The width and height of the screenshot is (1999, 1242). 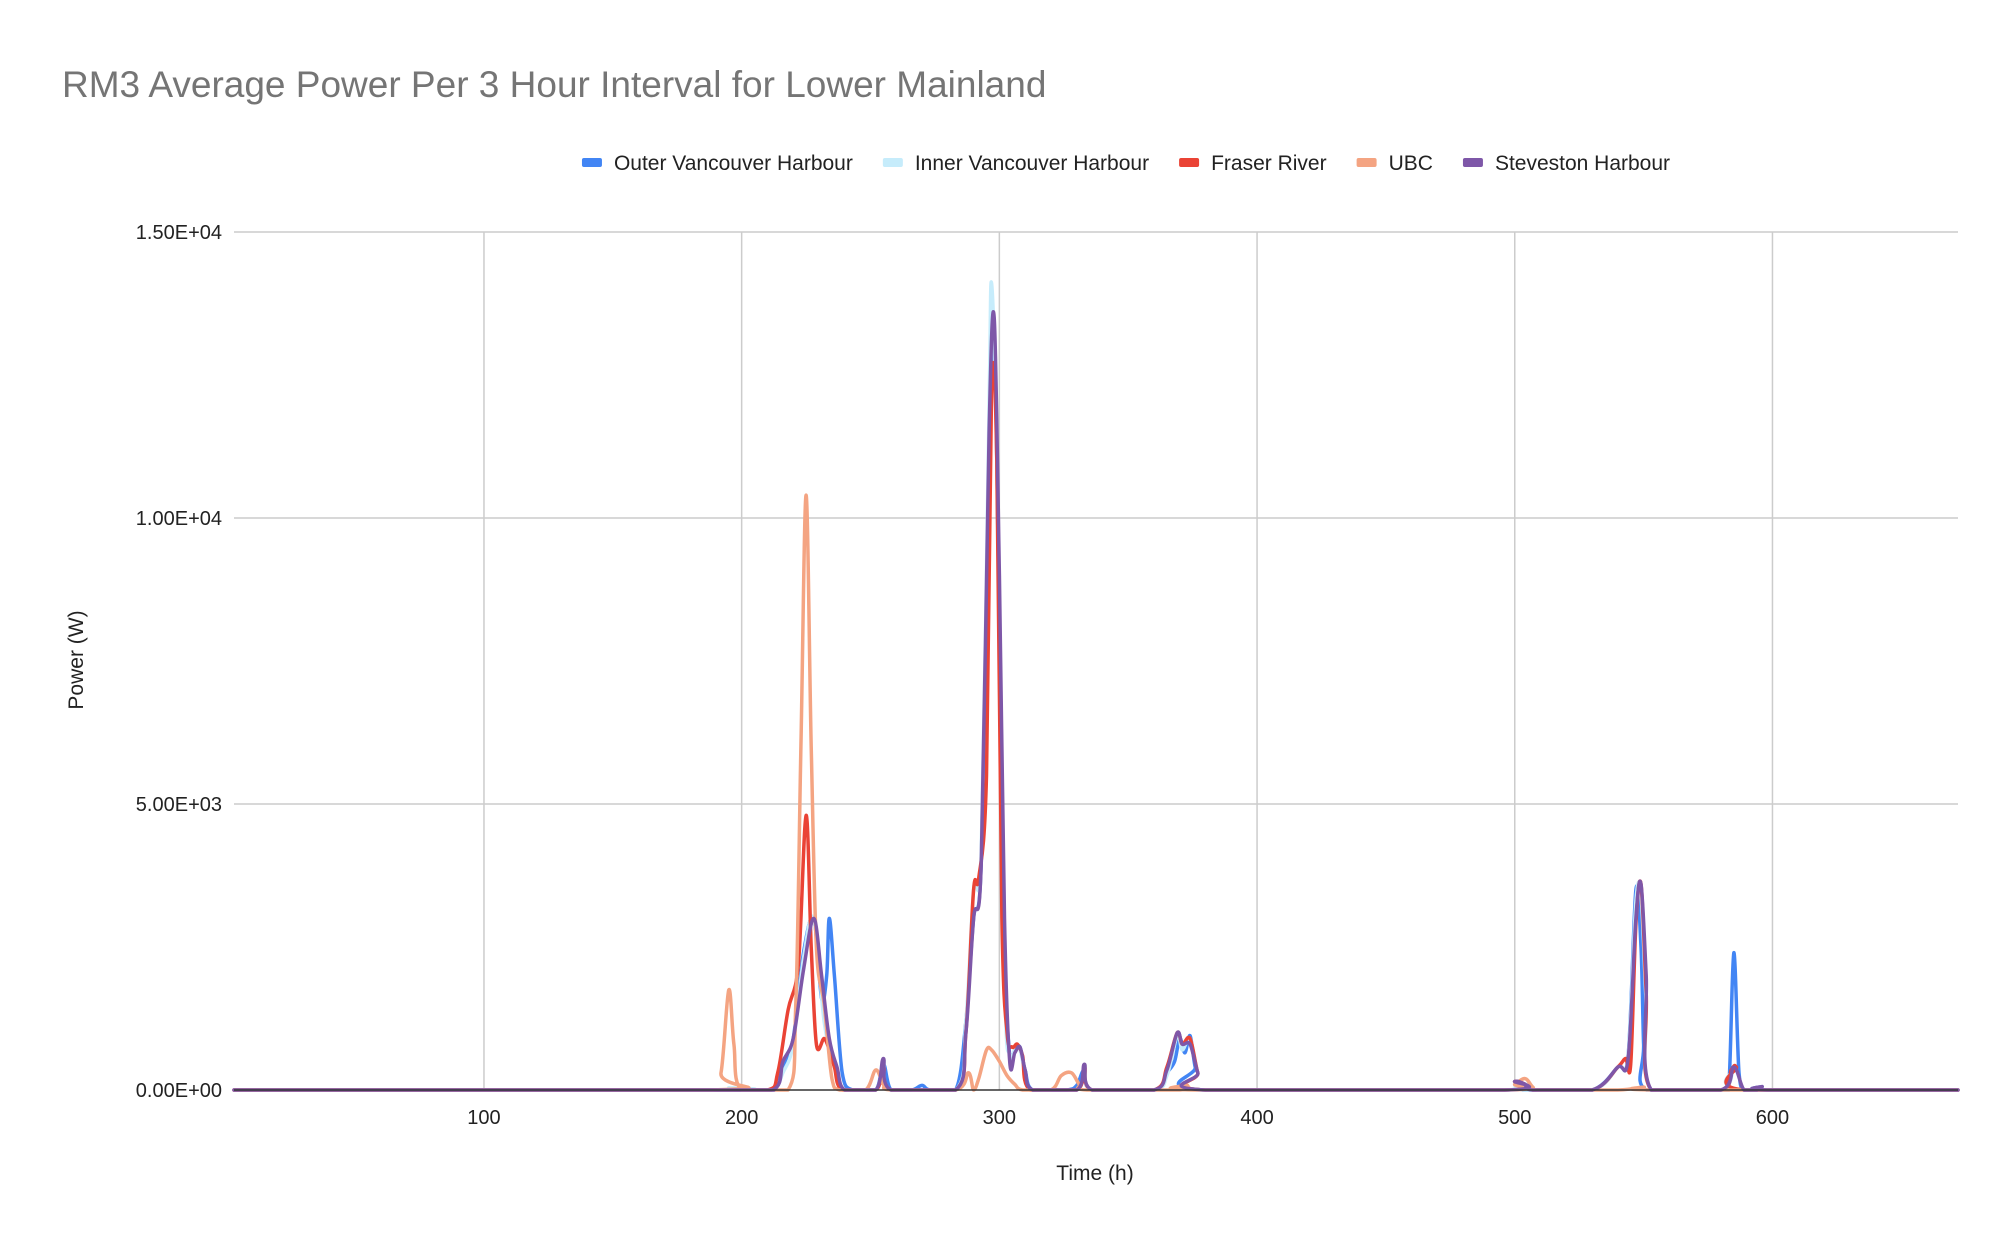 What do you see at coordinates (179, 233) in the screenshot?
I see `y-tick-label: 1.50E+04` at bounding box center [179, 233].